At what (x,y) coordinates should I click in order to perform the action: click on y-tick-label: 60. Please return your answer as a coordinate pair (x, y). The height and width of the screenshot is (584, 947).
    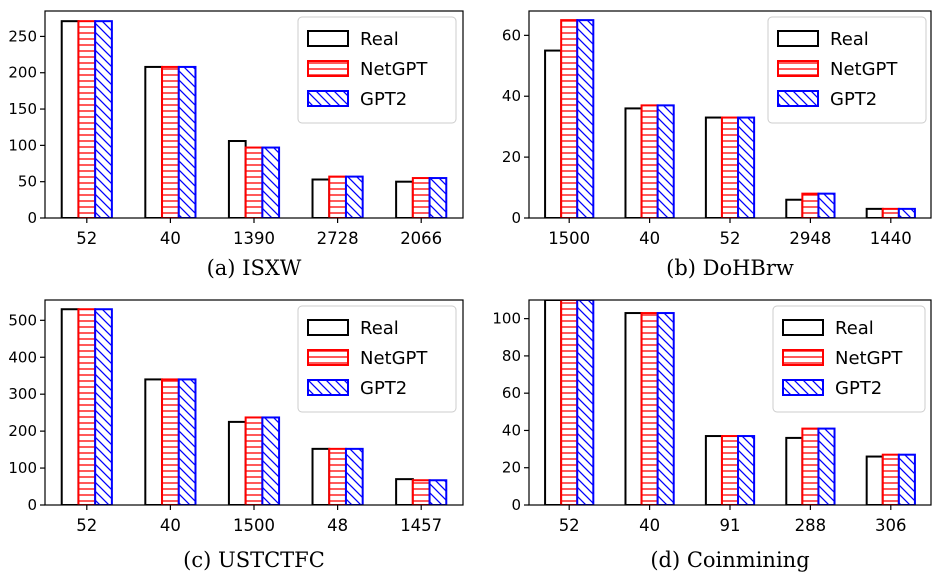
    Looking at the image, I should click on (511, 393).